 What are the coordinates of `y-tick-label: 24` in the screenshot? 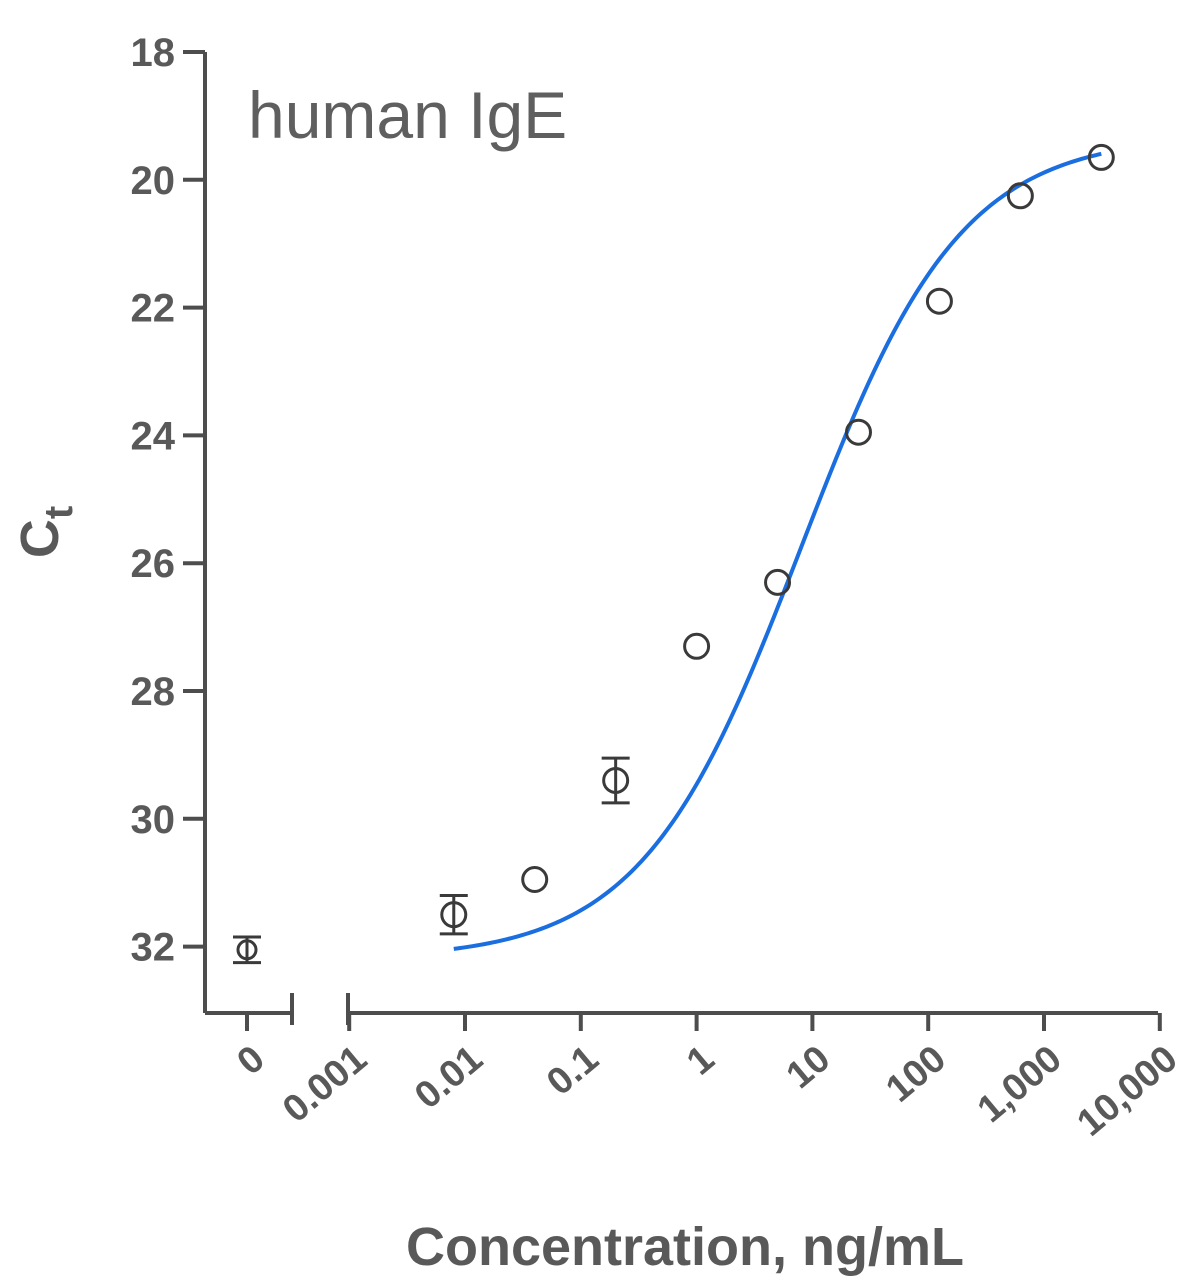 It's located at (153, 436).